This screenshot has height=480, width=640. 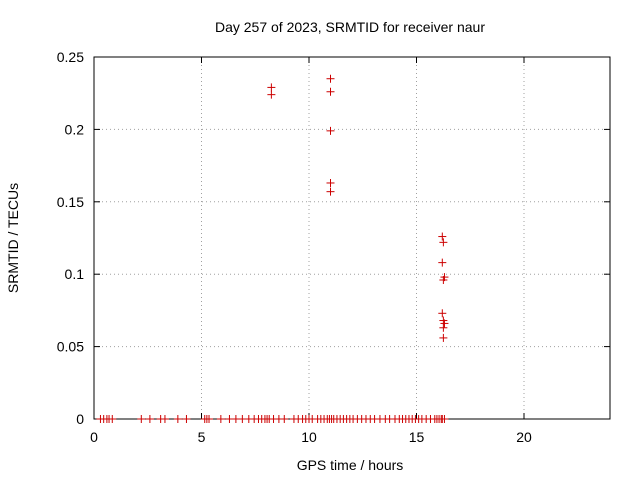 What do you see at coordinates (70, 347) in the screenshot?
I see `y-tick-label: 0.05` at bounding box center [70, 347].